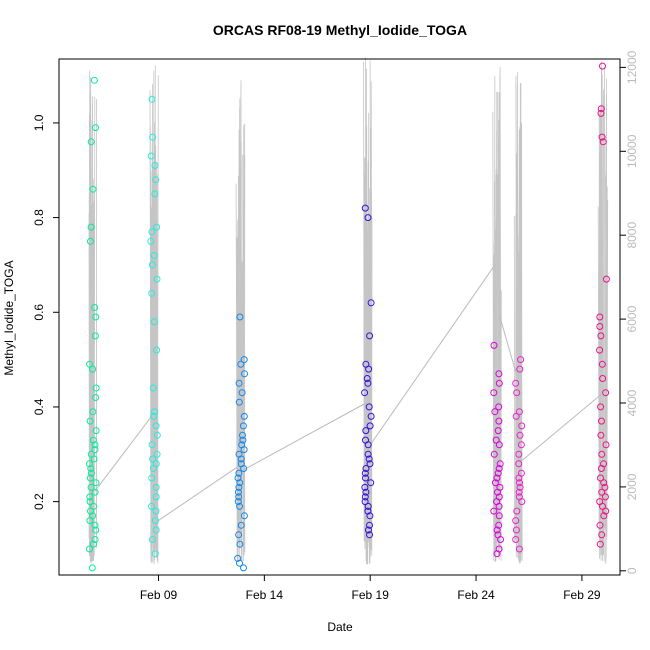  What do you see at coordinates (476, 595) in the screenshot?
I see `x-tick-label: Feb 24` at bounding box center [476, 595].